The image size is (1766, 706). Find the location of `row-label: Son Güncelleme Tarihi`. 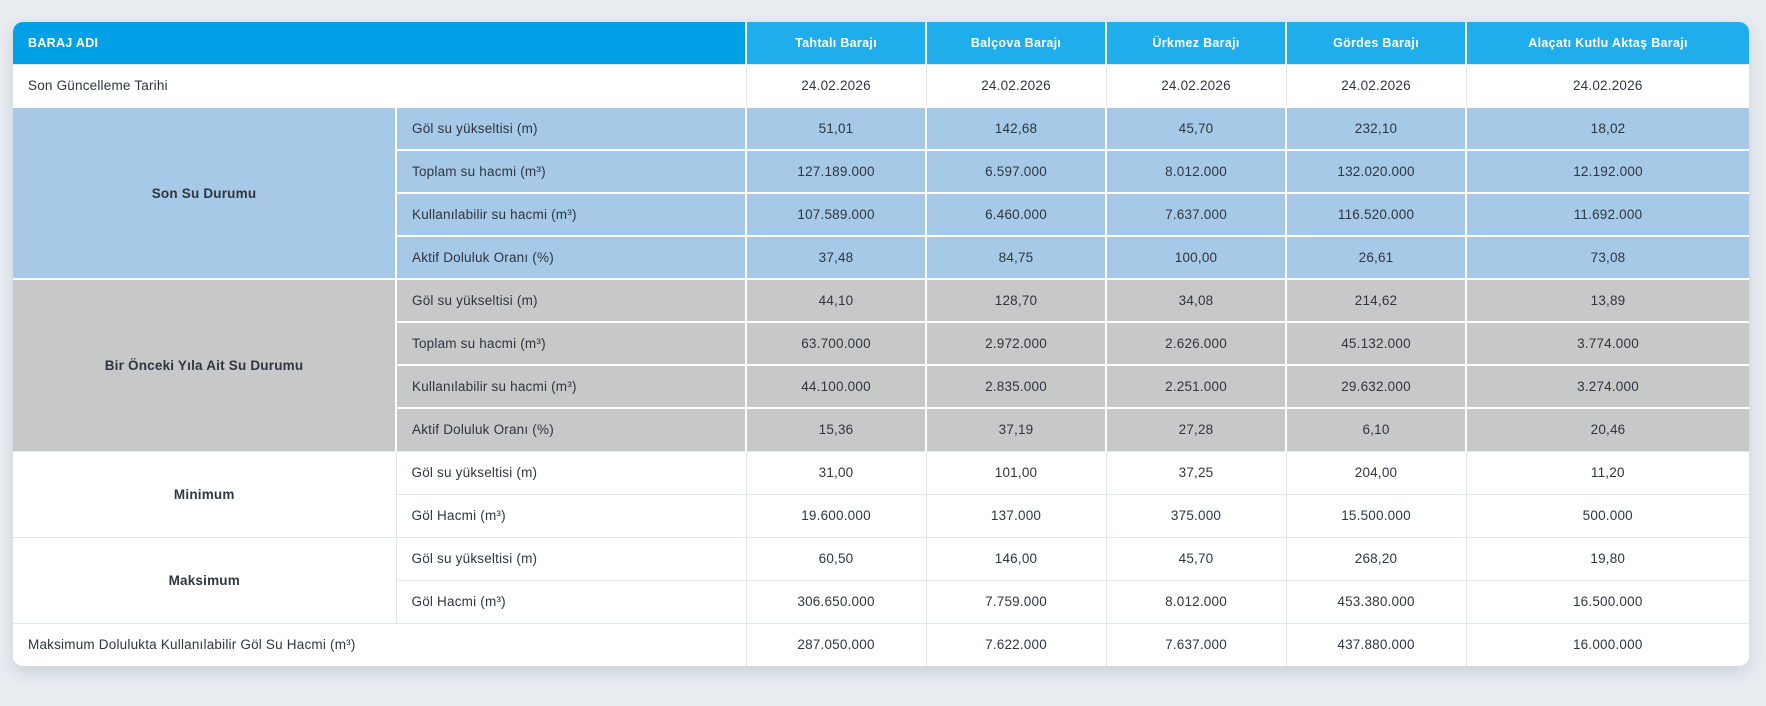

row-label: Son Güncelleme Tarihi is located at coordinates (380, 85).